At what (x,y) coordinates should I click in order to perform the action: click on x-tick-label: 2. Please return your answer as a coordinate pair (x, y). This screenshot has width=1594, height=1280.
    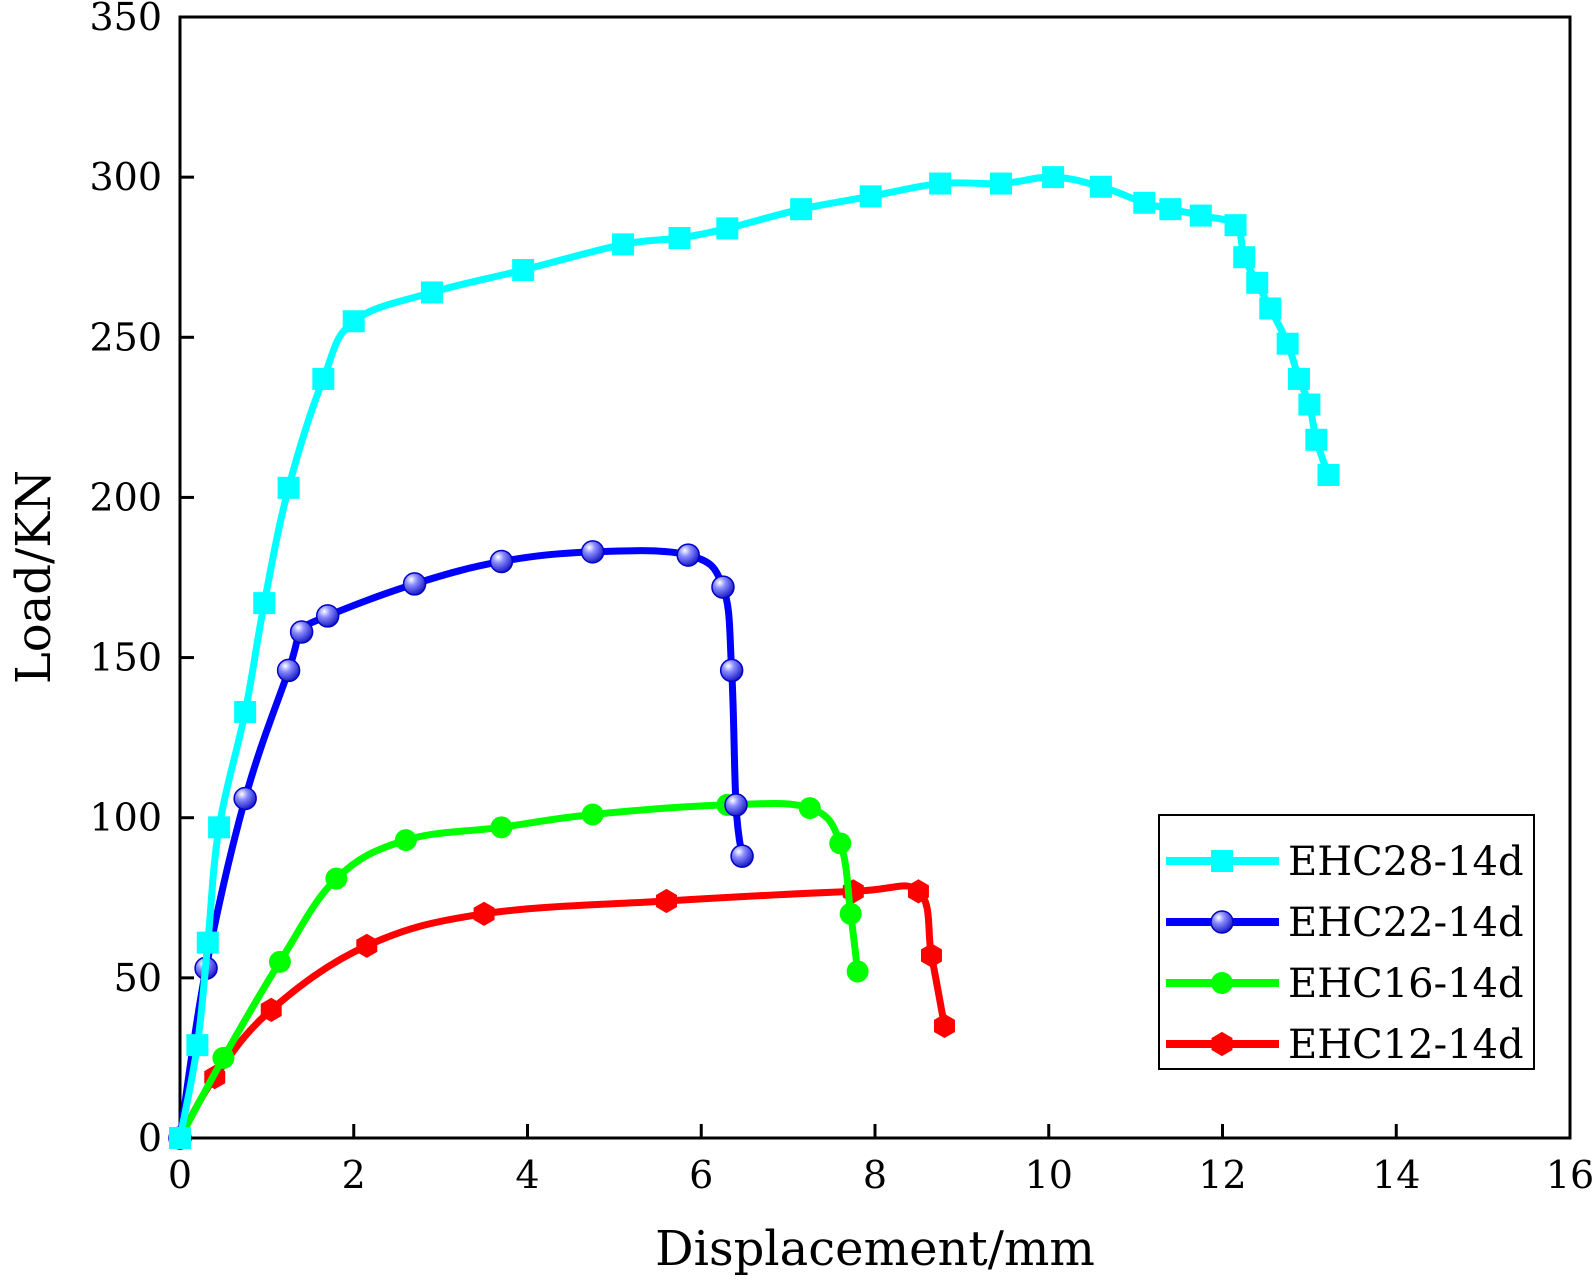
    Looking at the image, I should click on (354, 1175).